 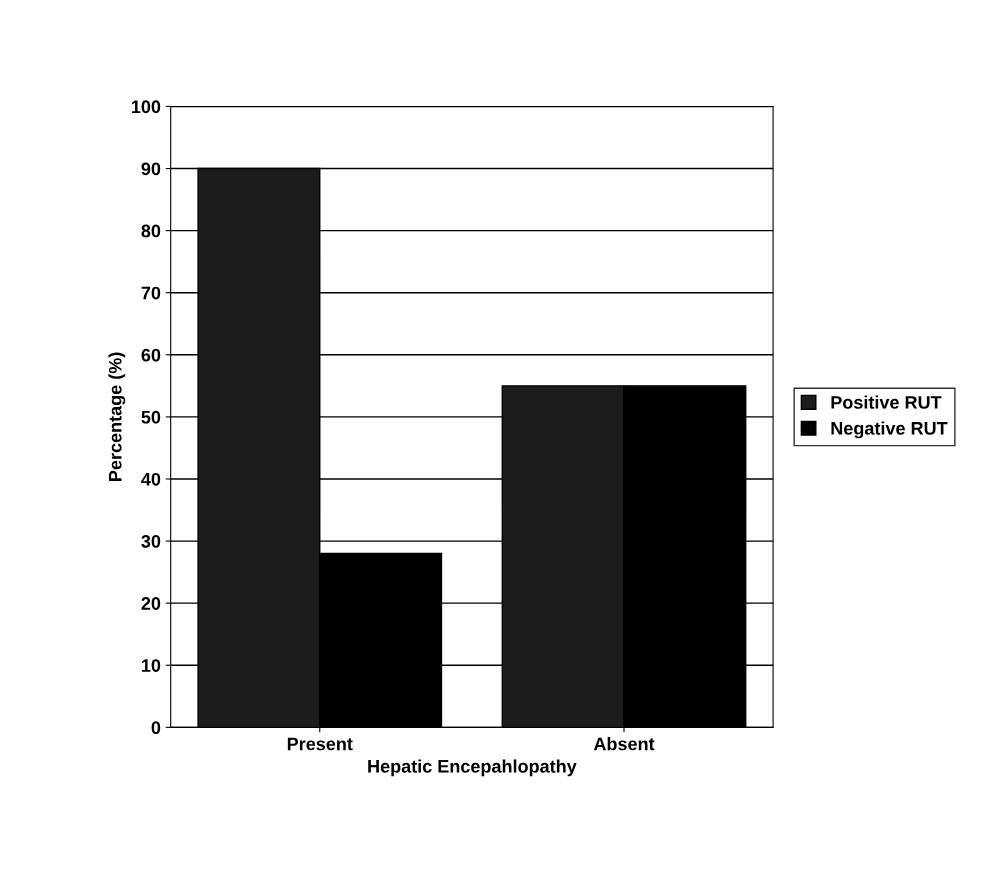 What do you see at coordinates (320, 744) in the screenshot?
I see `x-tick-label: Present` at bounding box center [320, 744].